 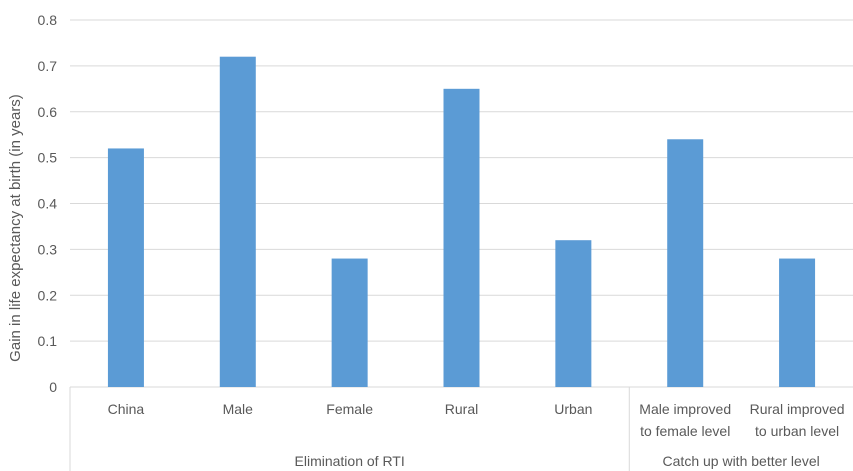 I want to click on category-label: Rural, so click(x=461, y=409).